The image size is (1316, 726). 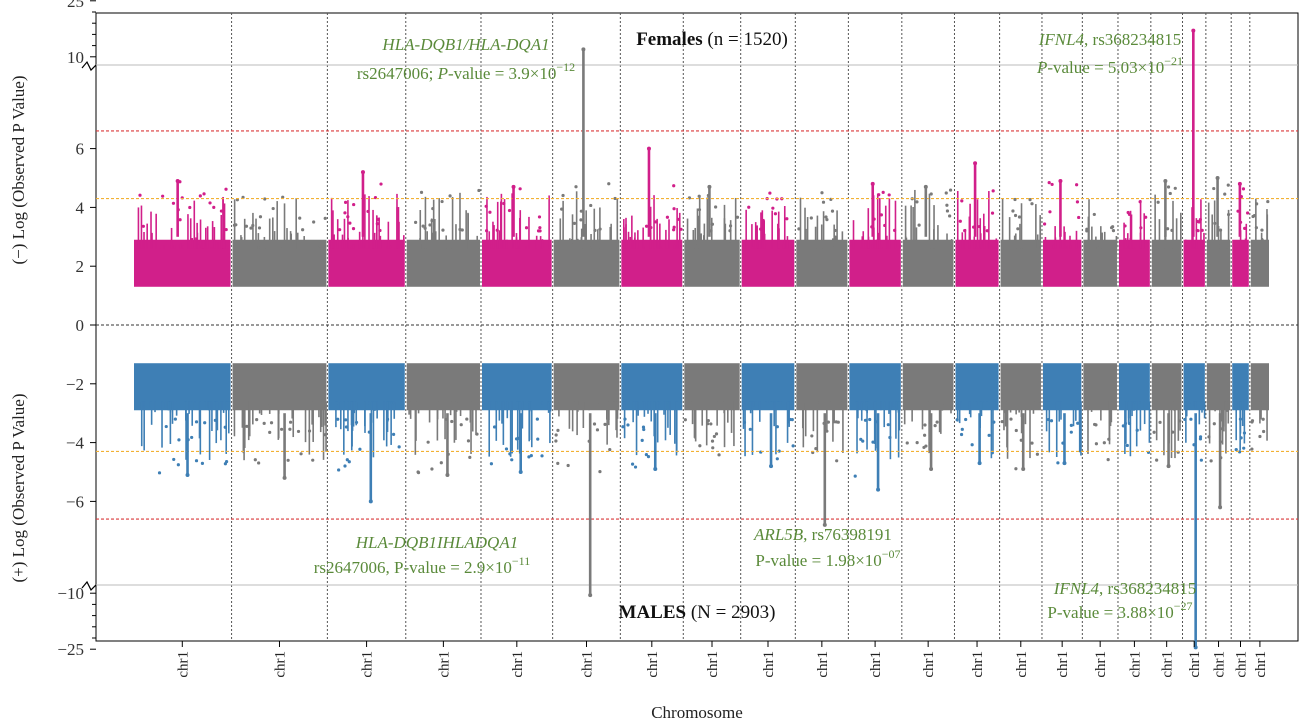 What do you see at coordinates (1194, 263) in the screenshot?
I see `female-band` at bounding box center [1194, 263].